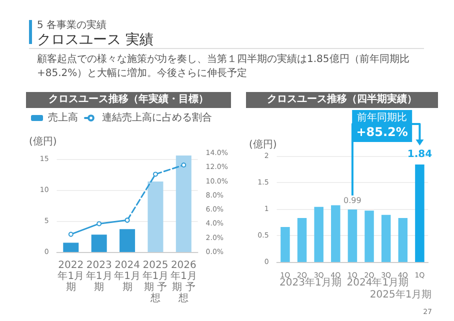 This screenshot has width=454, height=321. I want to click on data-label: 0.99, so click(353, 201).